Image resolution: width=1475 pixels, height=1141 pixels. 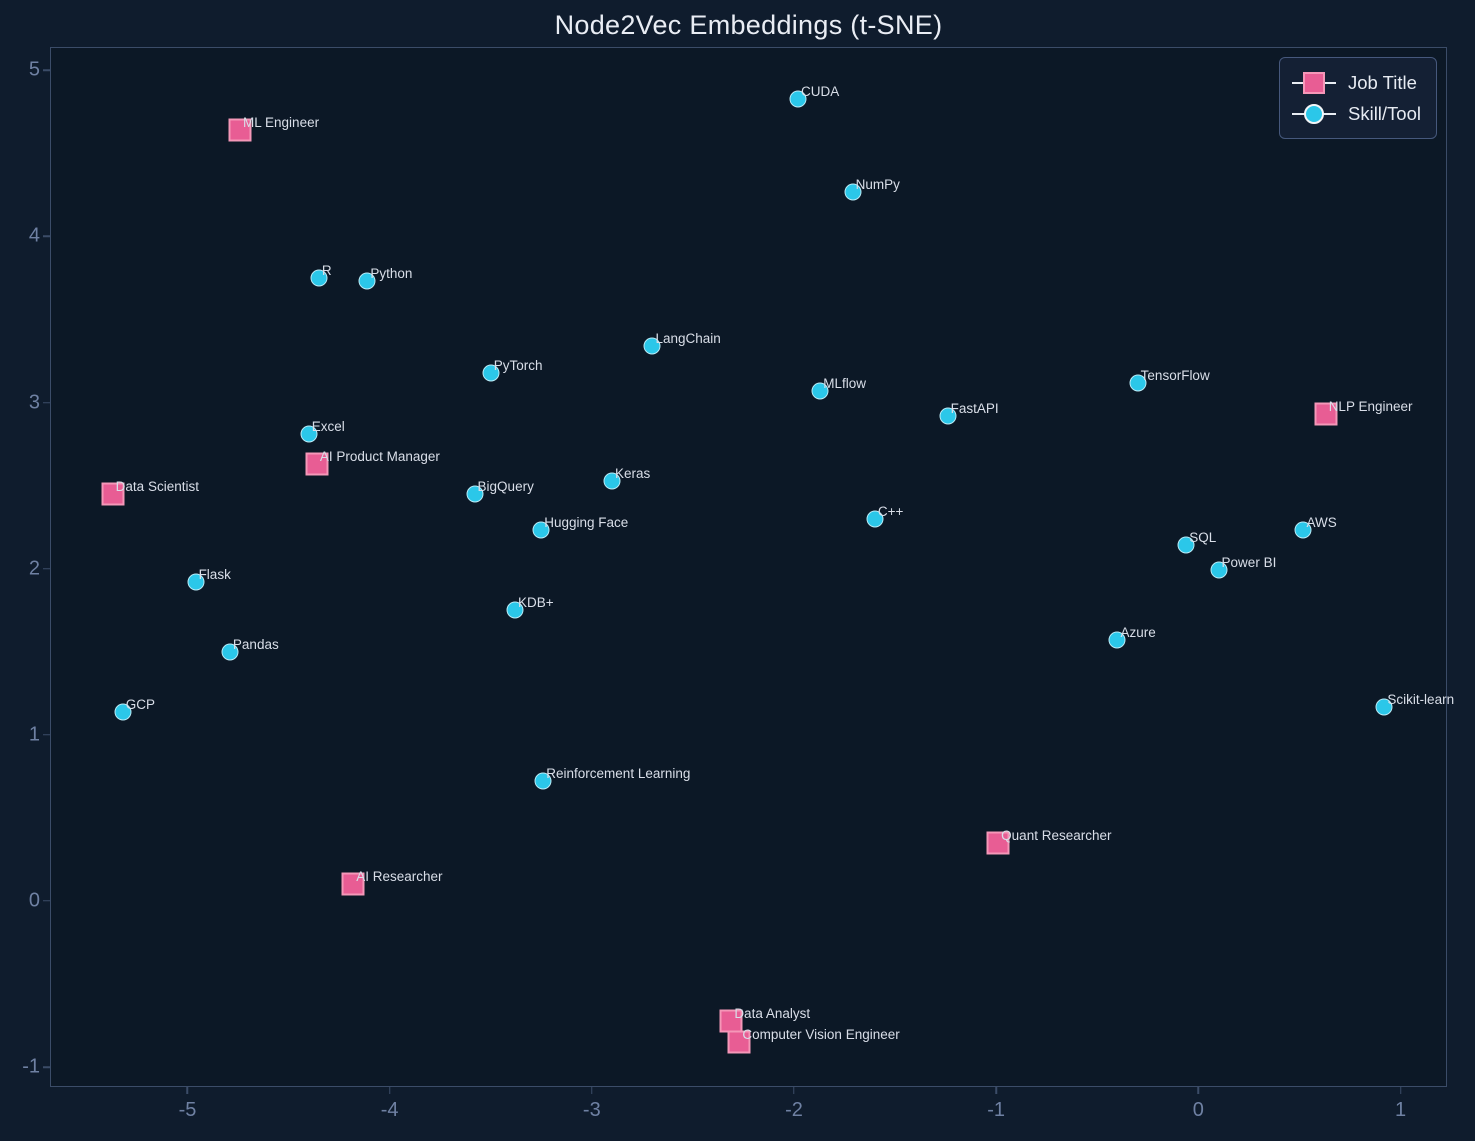 I want to click on point-label: Data Scientist, so click(x=157, y=486).